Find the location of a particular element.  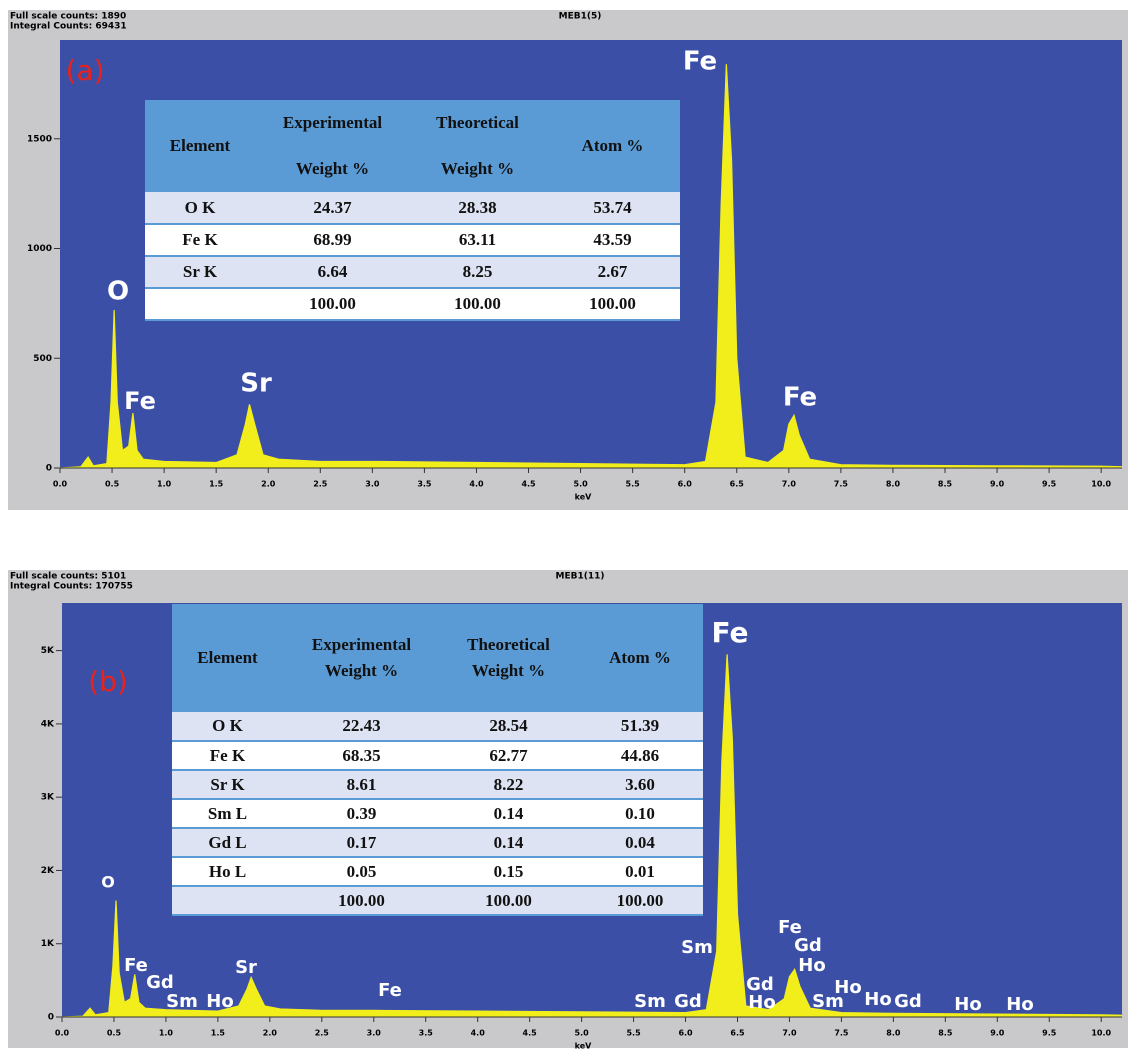

x-tick-label: 1.5 is located at coordinates (218, 1033).